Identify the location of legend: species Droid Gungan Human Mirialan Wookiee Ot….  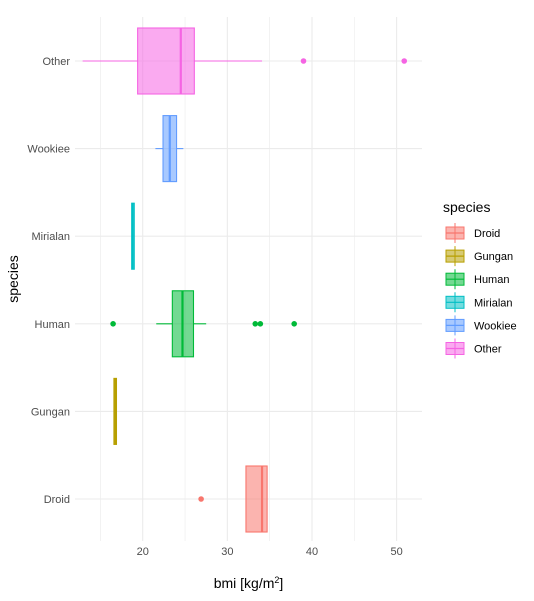
(480, 279).